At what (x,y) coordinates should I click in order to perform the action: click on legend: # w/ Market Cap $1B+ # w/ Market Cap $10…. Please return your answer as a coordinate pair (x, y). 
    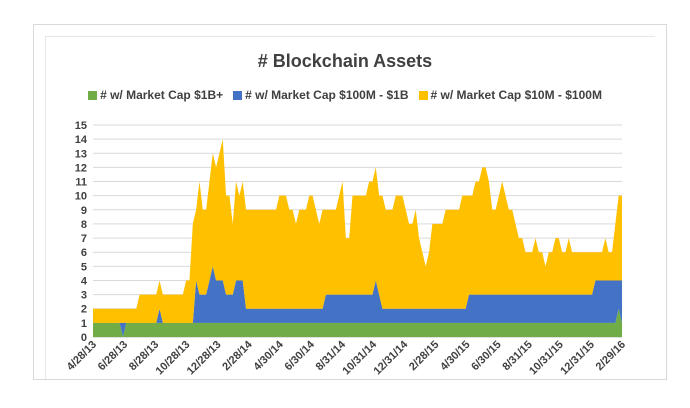
    Looking at the image, I should click on (345, 95).